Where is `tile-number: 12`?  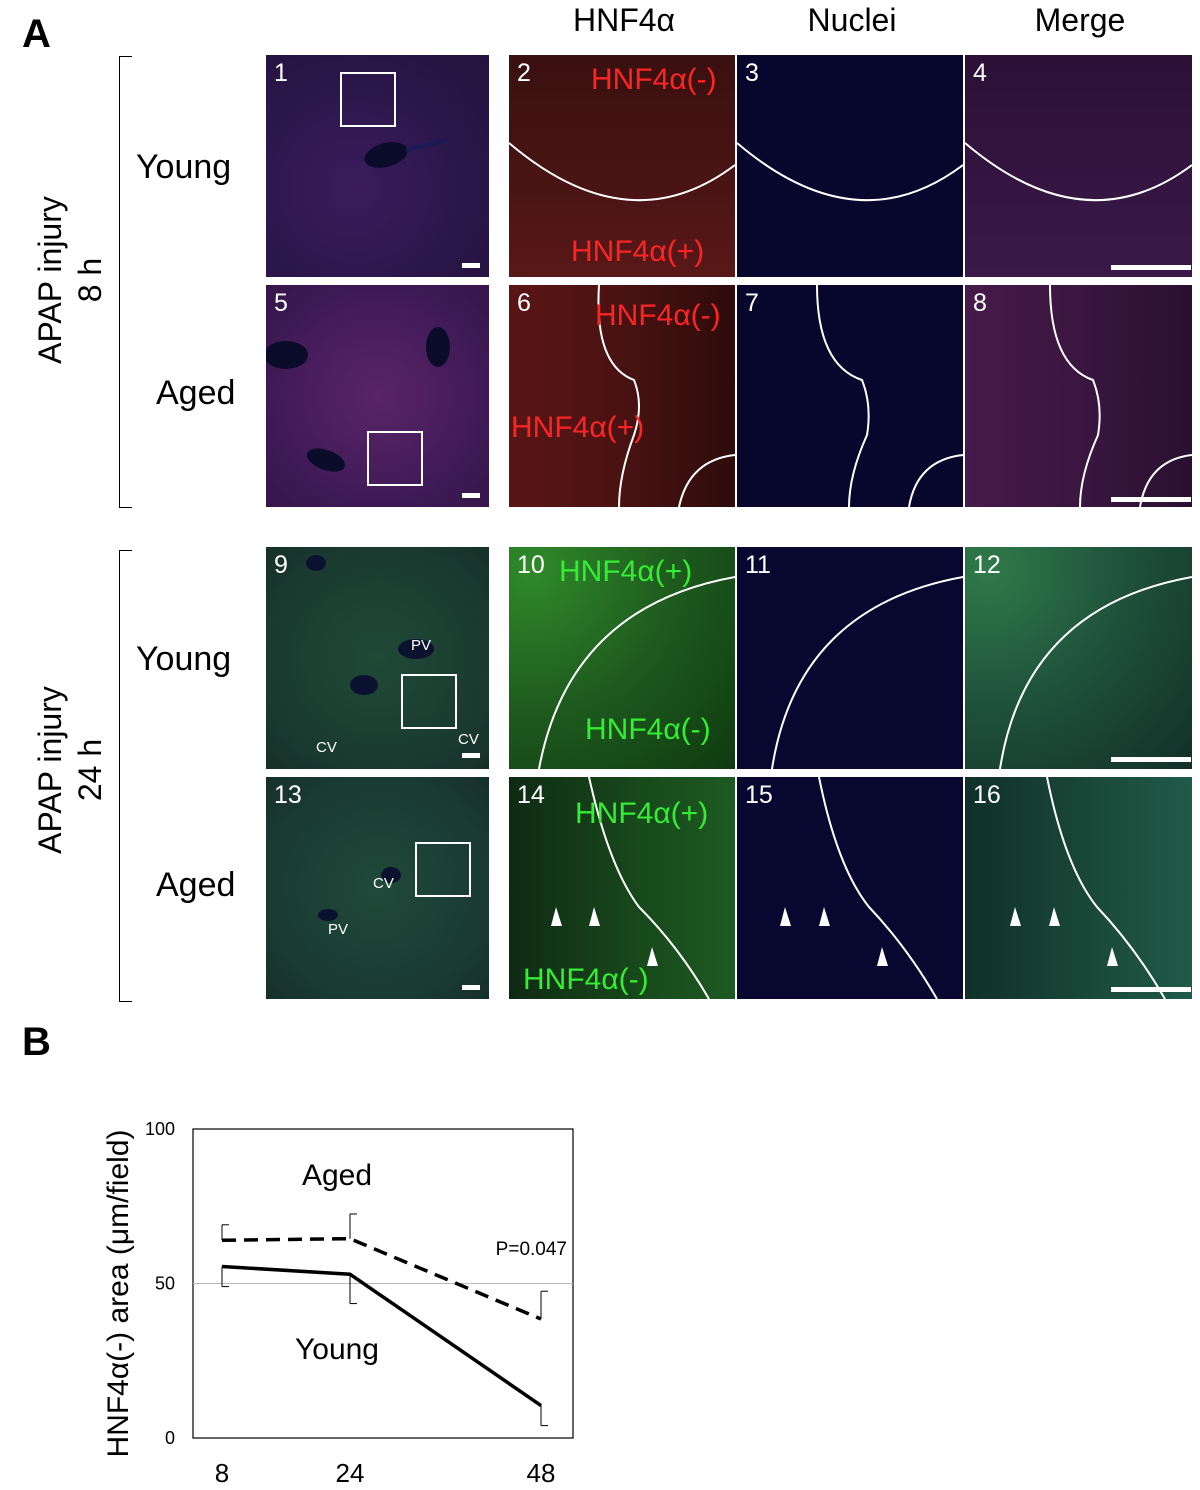
tile-number: 12 is located at coordinates (987, 565).